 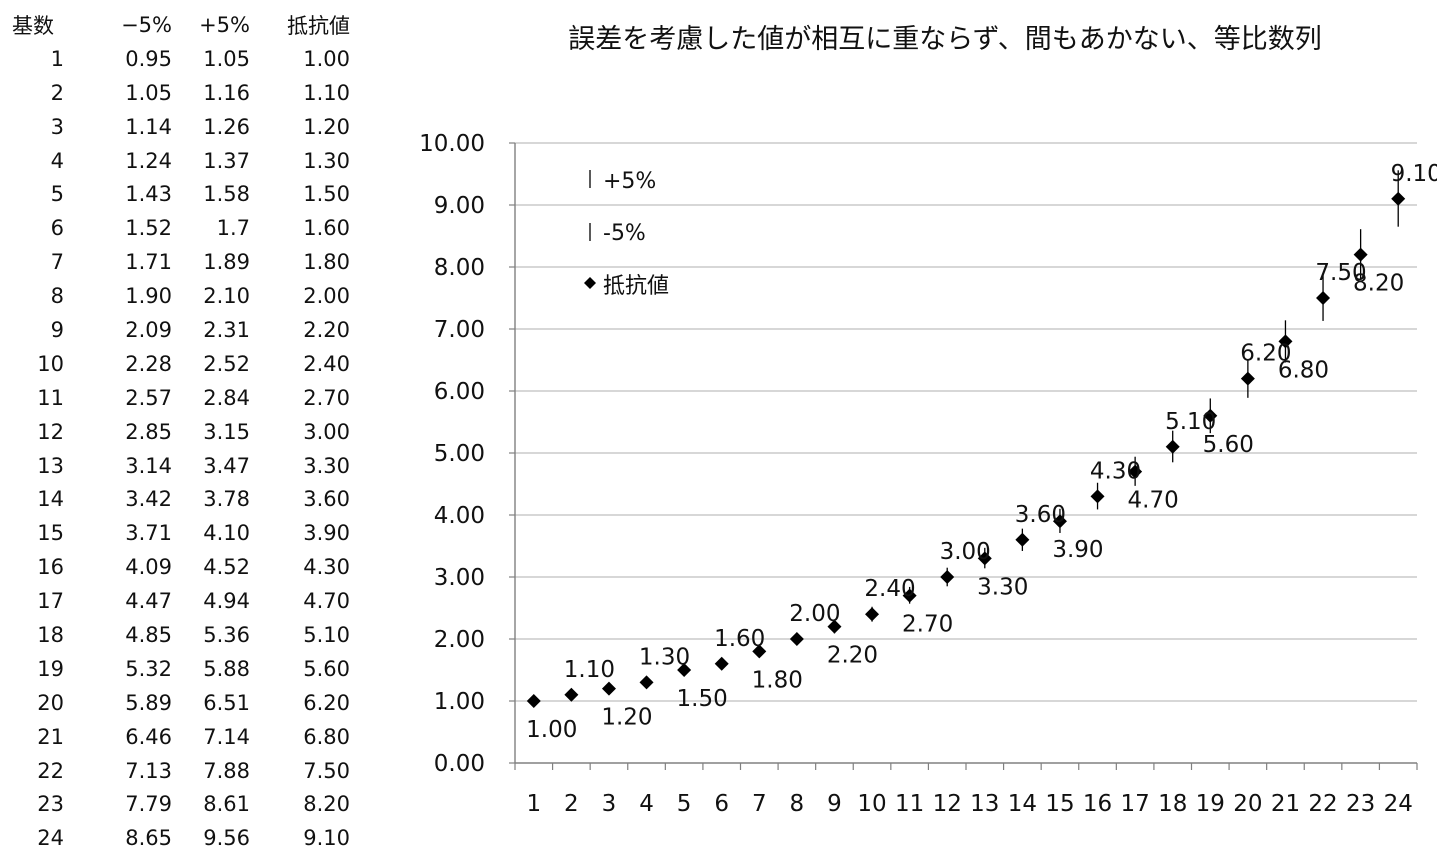 I want to click on table-row: 14 3.42 3.78 3.60, so click(x=185, y=499).